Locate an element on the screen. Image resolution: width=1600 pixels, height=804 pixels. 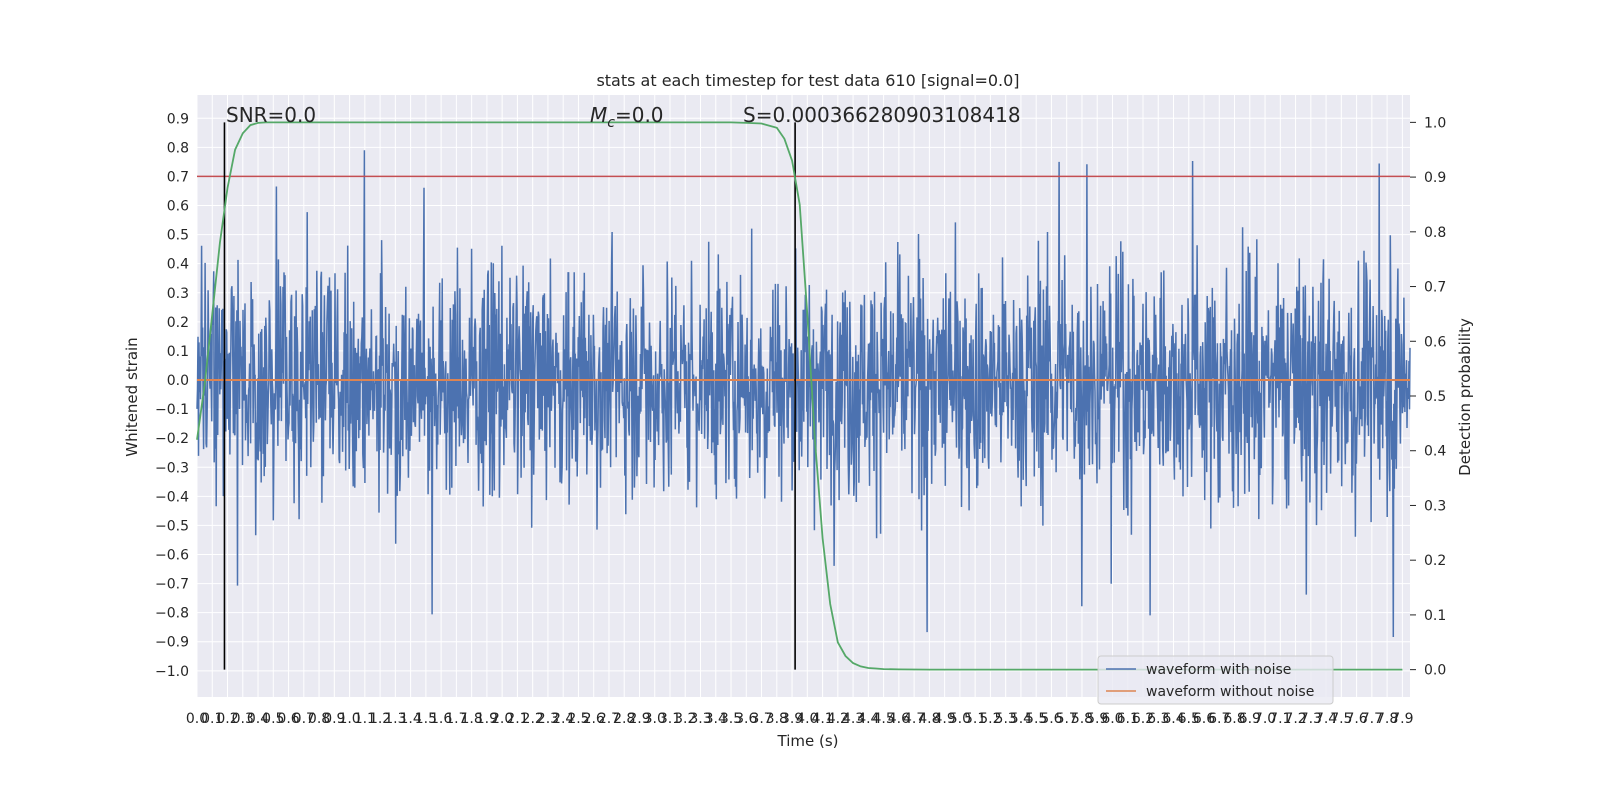
x-tick-label: 1.2 is located at coordinates (380, 719).